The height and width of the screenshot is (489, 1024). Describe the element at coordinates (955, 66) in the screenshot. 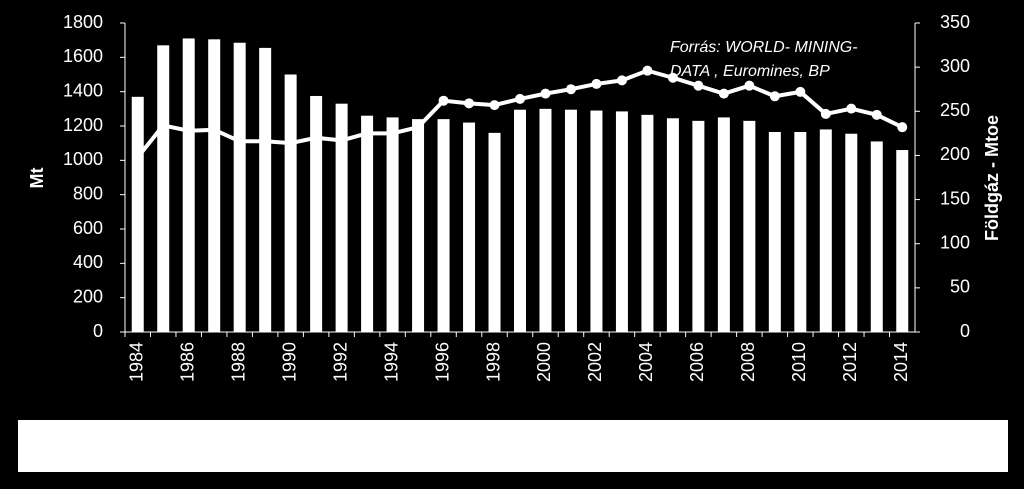

I see `y2-tick-label: 300` at that location.